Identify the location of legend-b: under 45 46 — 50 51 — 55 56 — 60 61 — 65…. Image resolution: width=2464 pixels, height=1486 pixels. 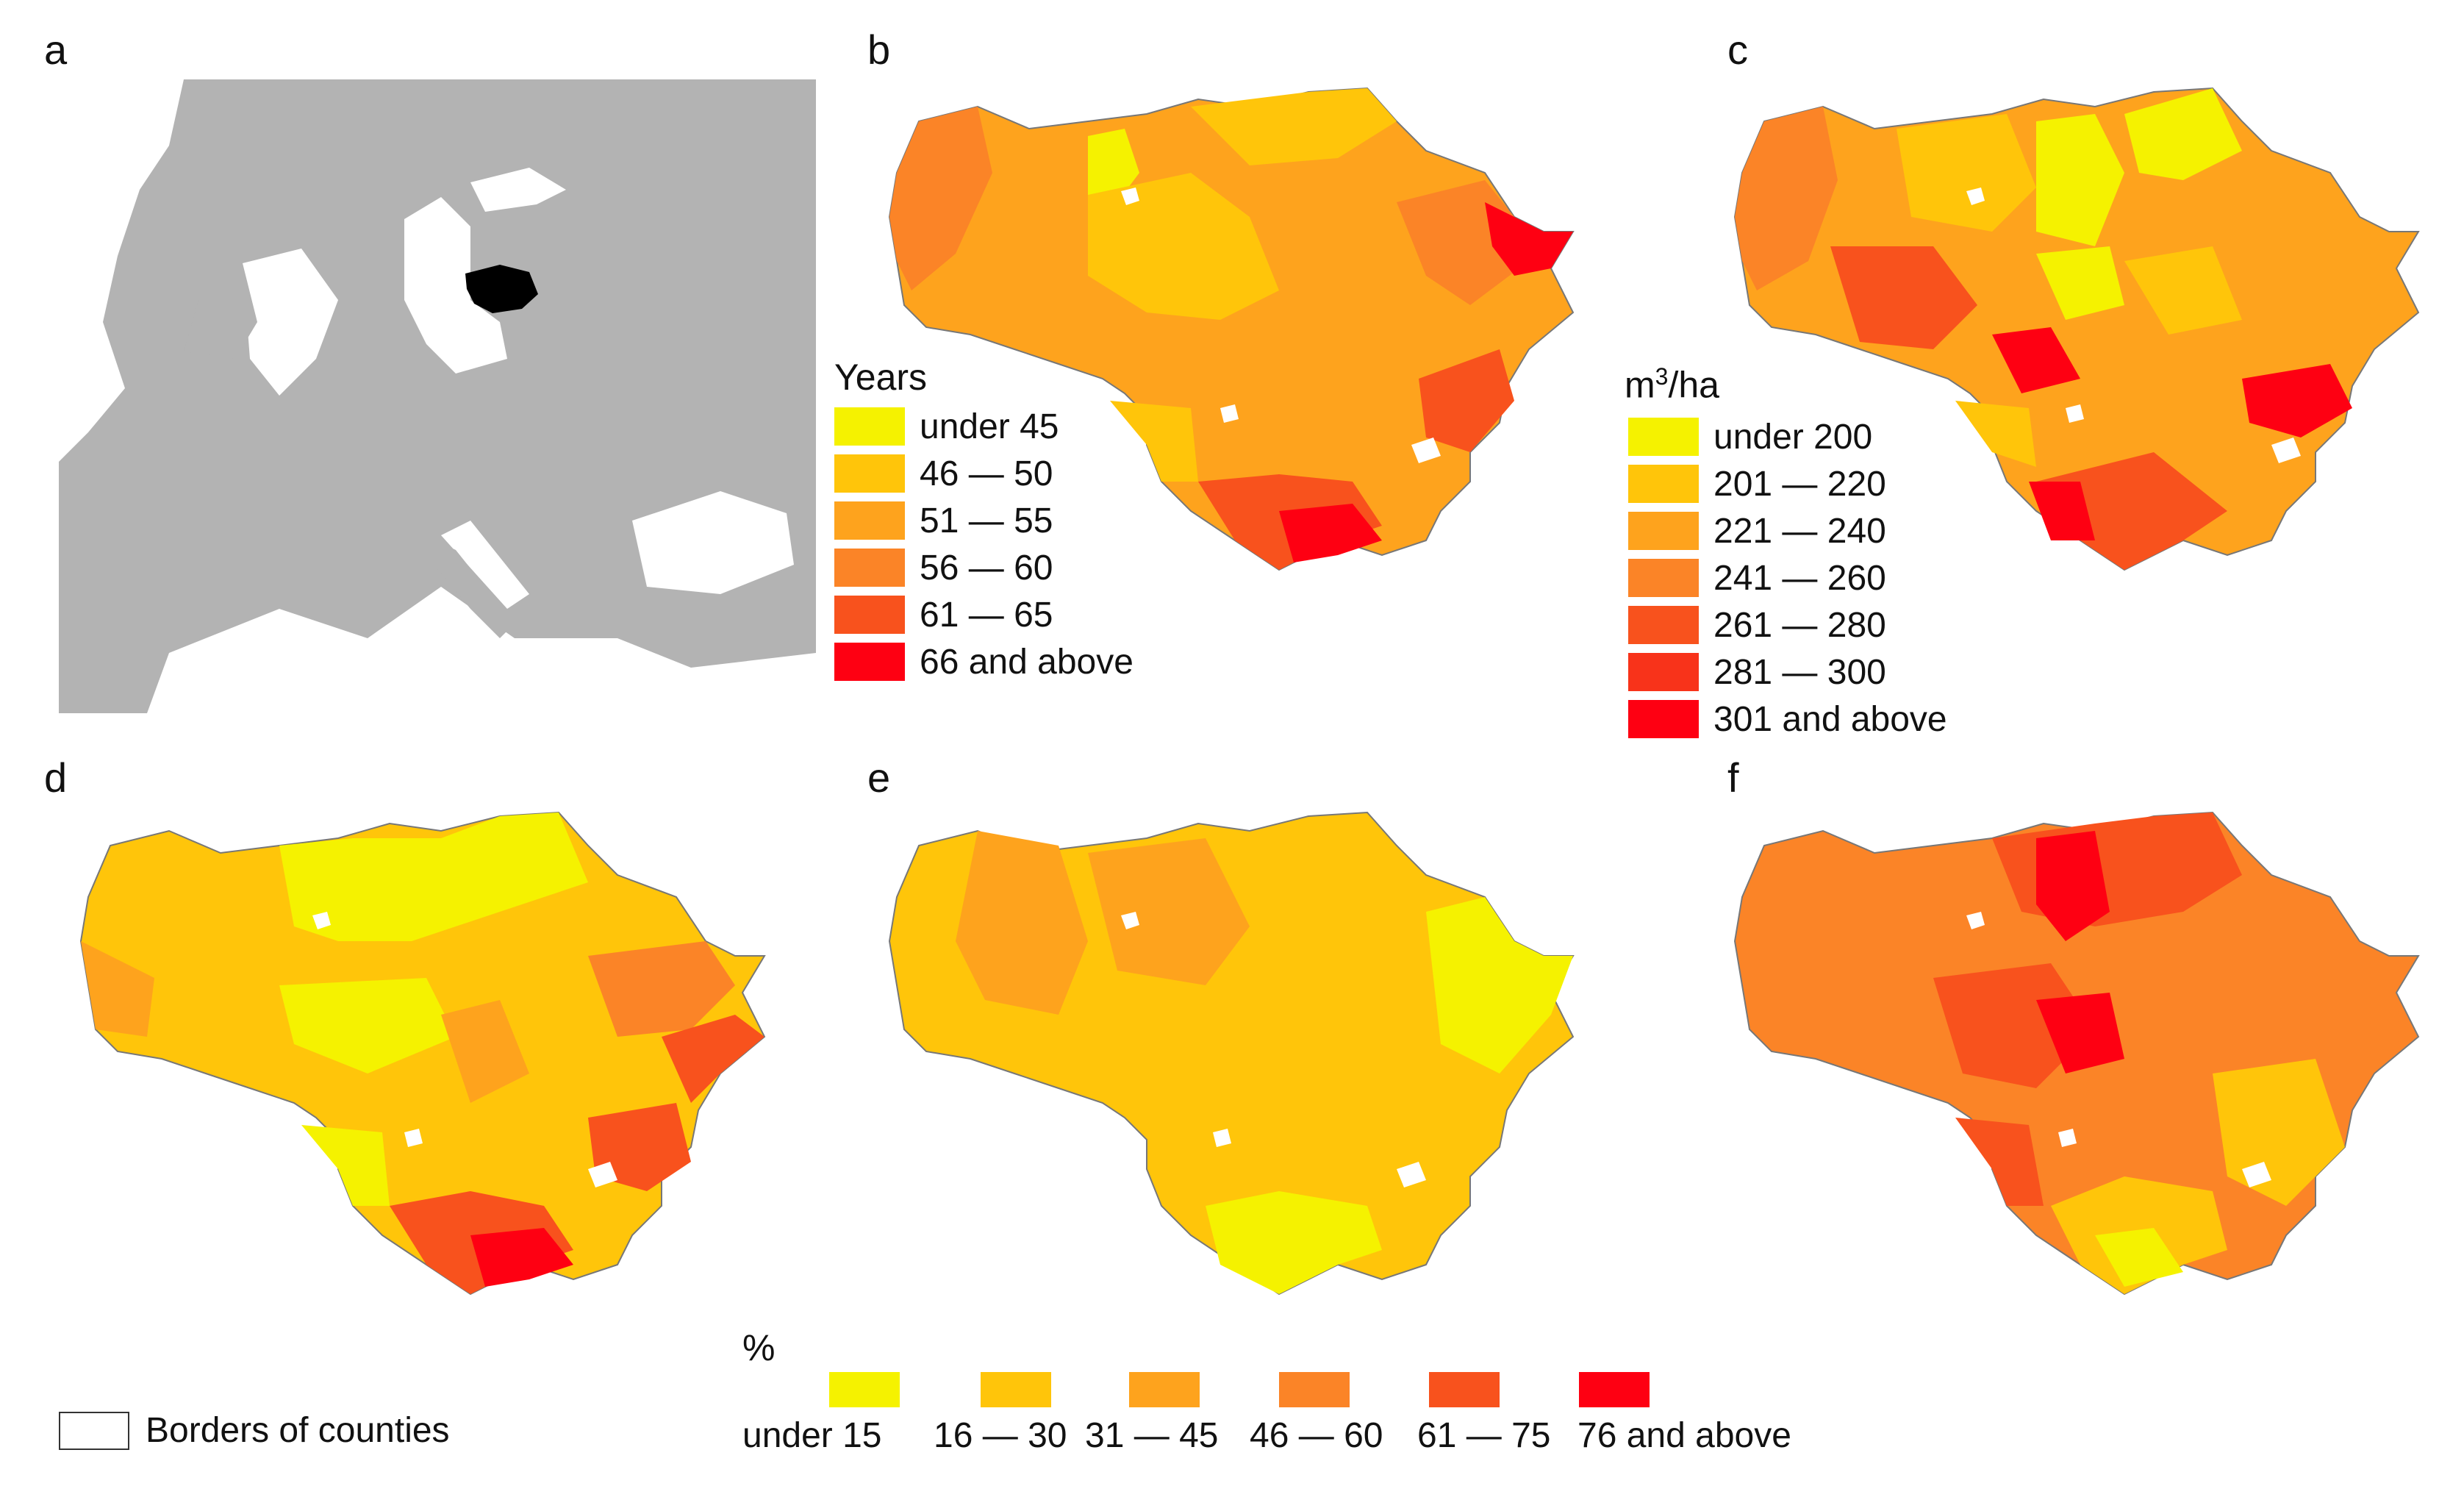
(984, 544).